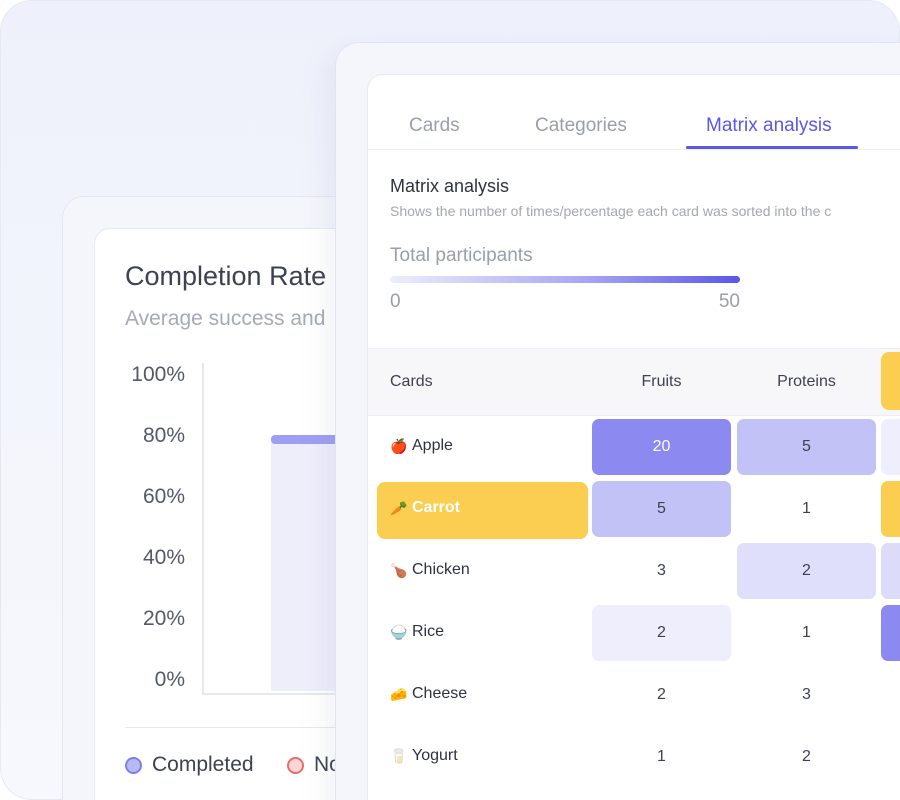  Describe the element at coordinates (634, 112) in the screenshot. I see `tab-bar: Cards Categories Matrix analysis` at that location.